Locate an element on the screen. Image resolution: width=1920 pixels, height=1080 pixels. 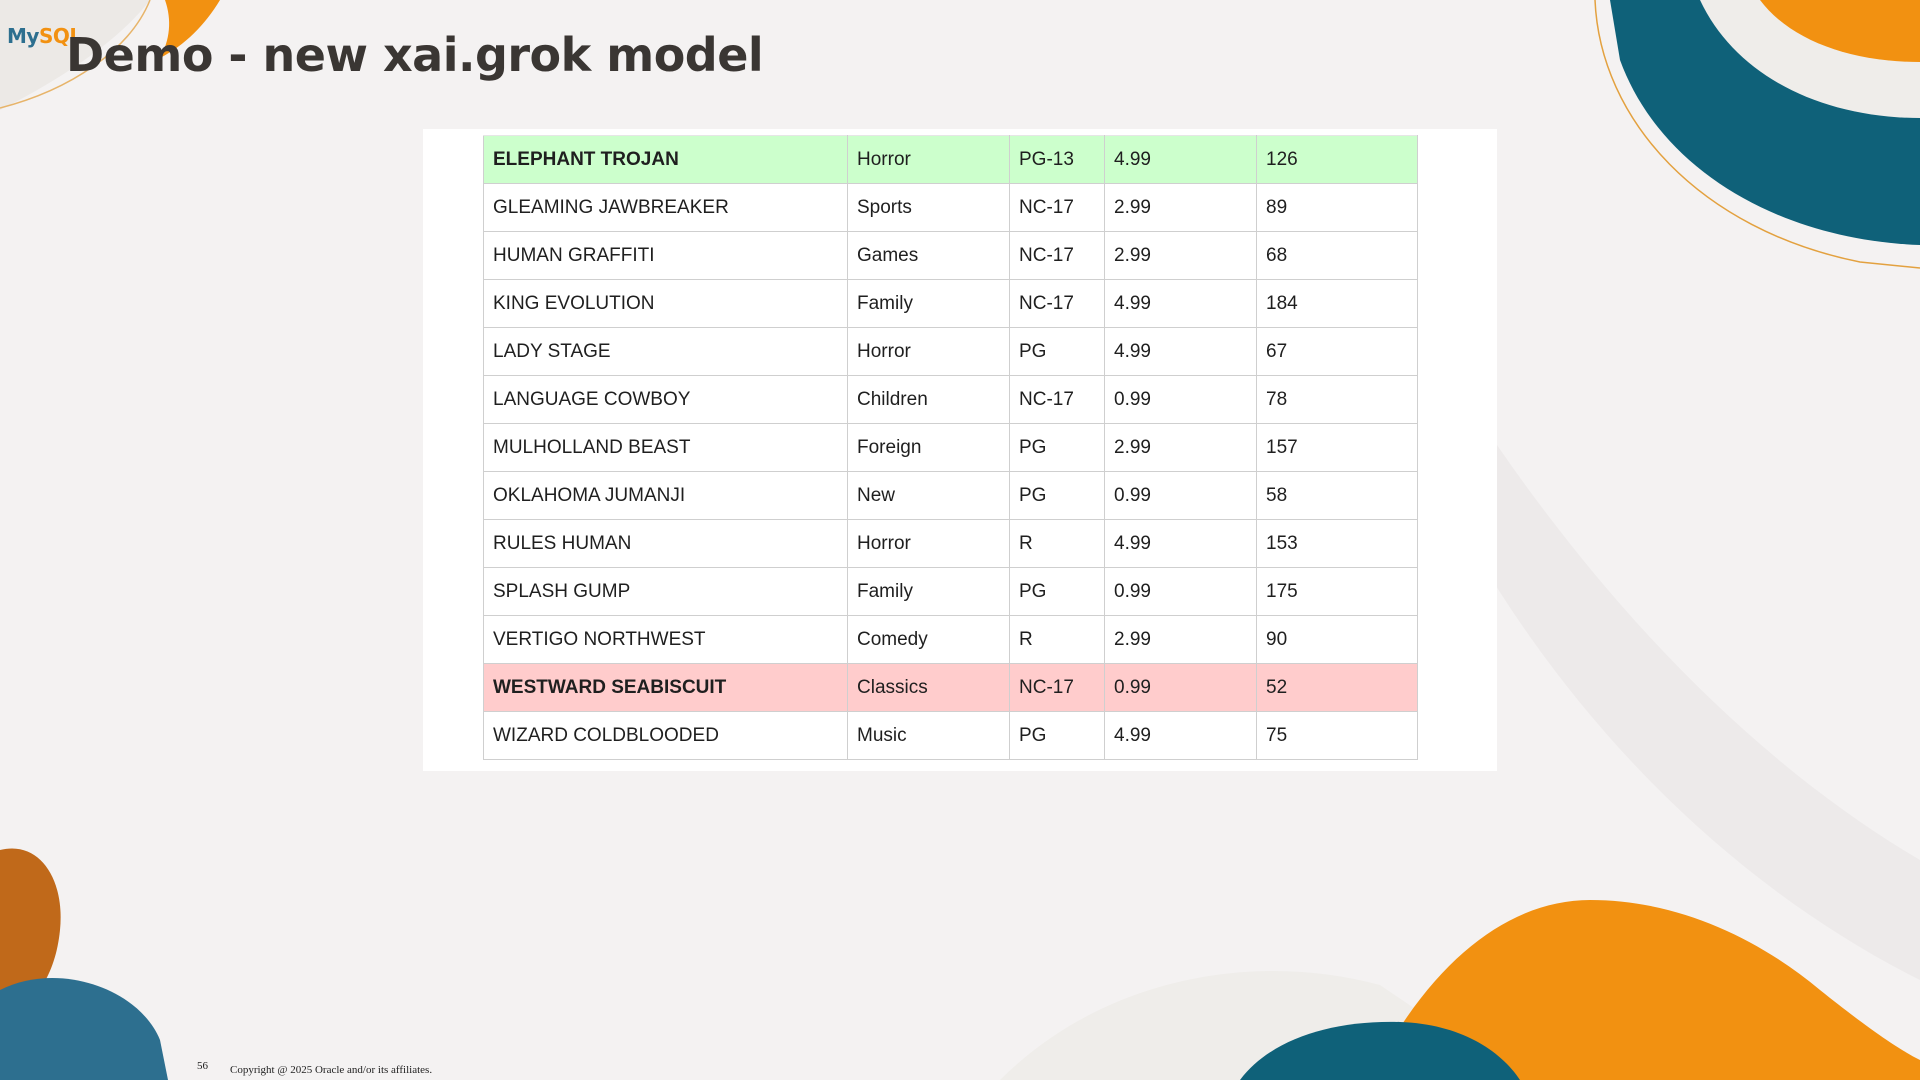
table-row: WIZARD COLDBLOODED Music PG 4.99 75 is located at coordinates (950, 735).